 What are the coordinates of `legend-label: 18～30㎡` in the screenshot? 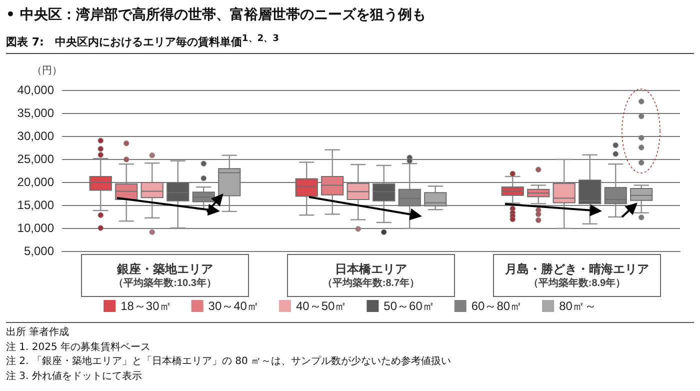 It's located at (146, 306).